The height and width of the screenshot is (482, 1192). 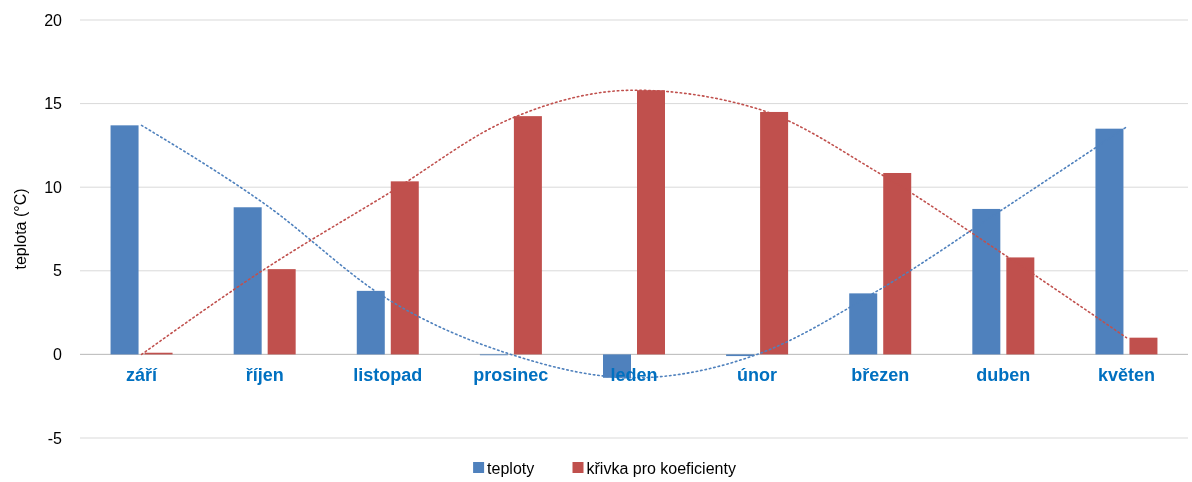 I want to click on x-tick-label: listopad, so click(x=388, y=375).